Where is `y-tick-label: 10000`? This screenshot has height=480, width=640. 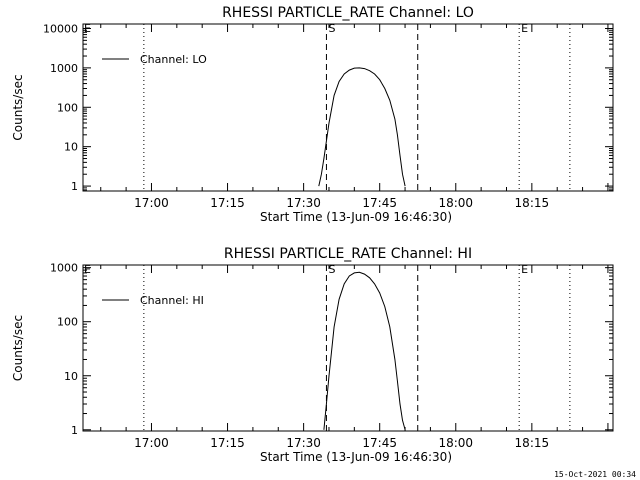 y-tick-label: 10000 is located at coordinates (60, 28).